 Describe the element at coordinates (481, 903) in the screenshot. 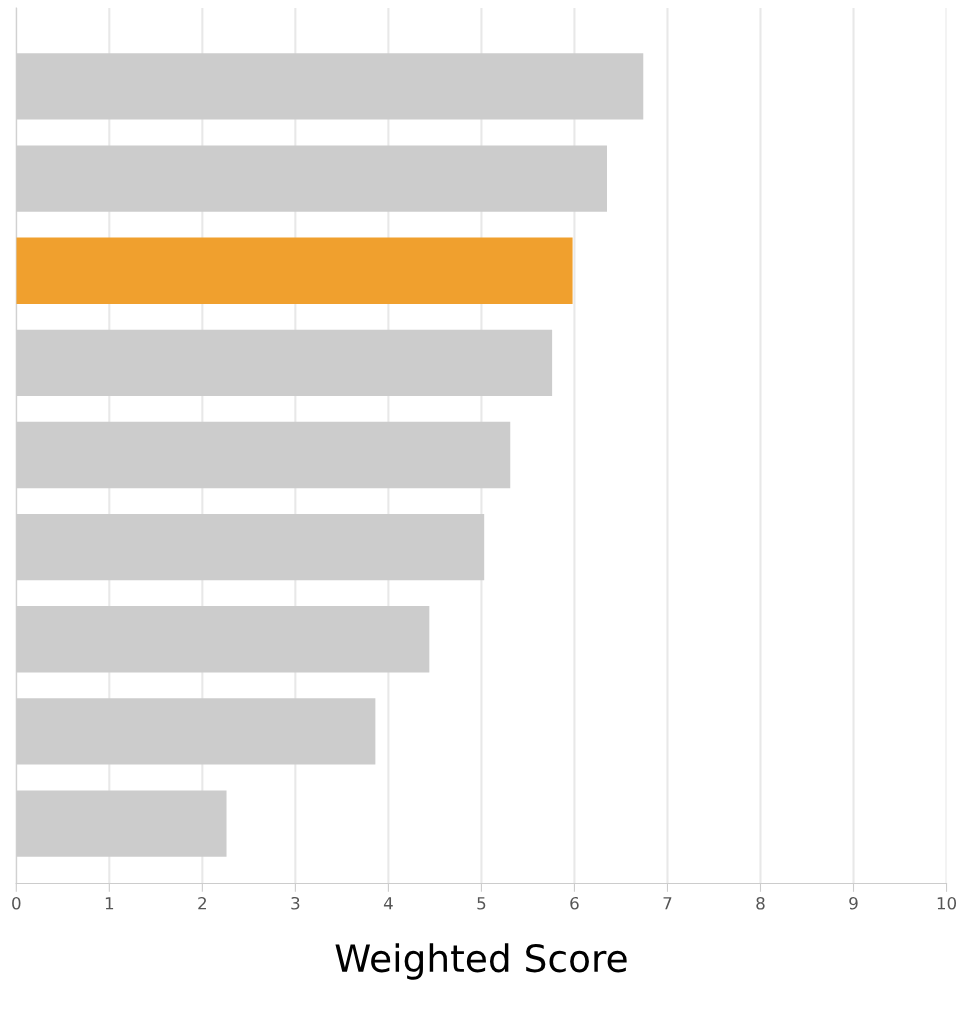

I see `x-tick-label: 5` at that location.